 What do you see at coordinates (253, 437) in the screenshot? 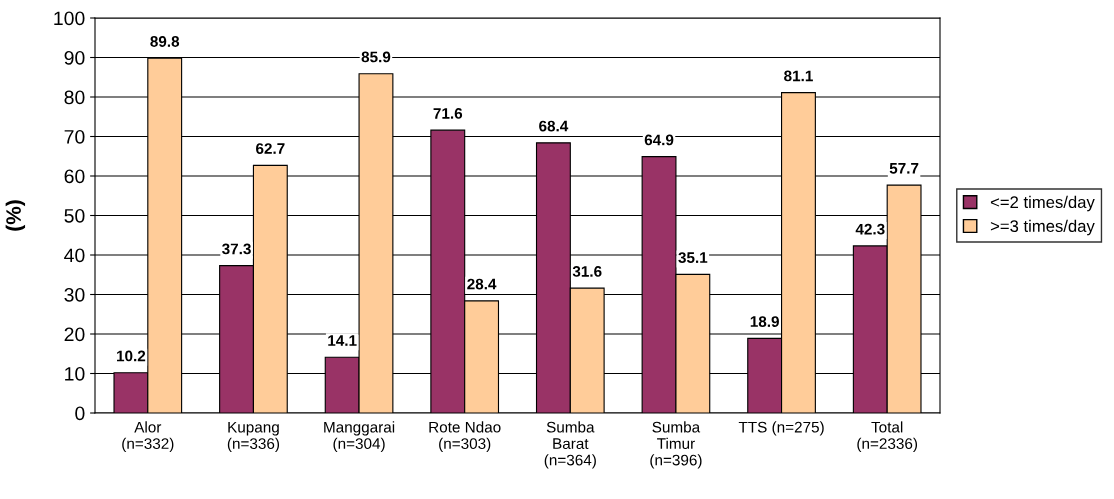
I see `x-tick-label: Kupang (n=336)` at bounding box center [253, 437].